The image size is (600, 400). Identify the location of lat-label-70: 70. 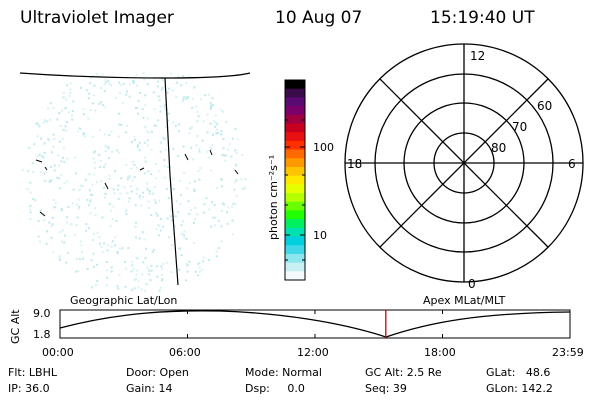
(519, 127).